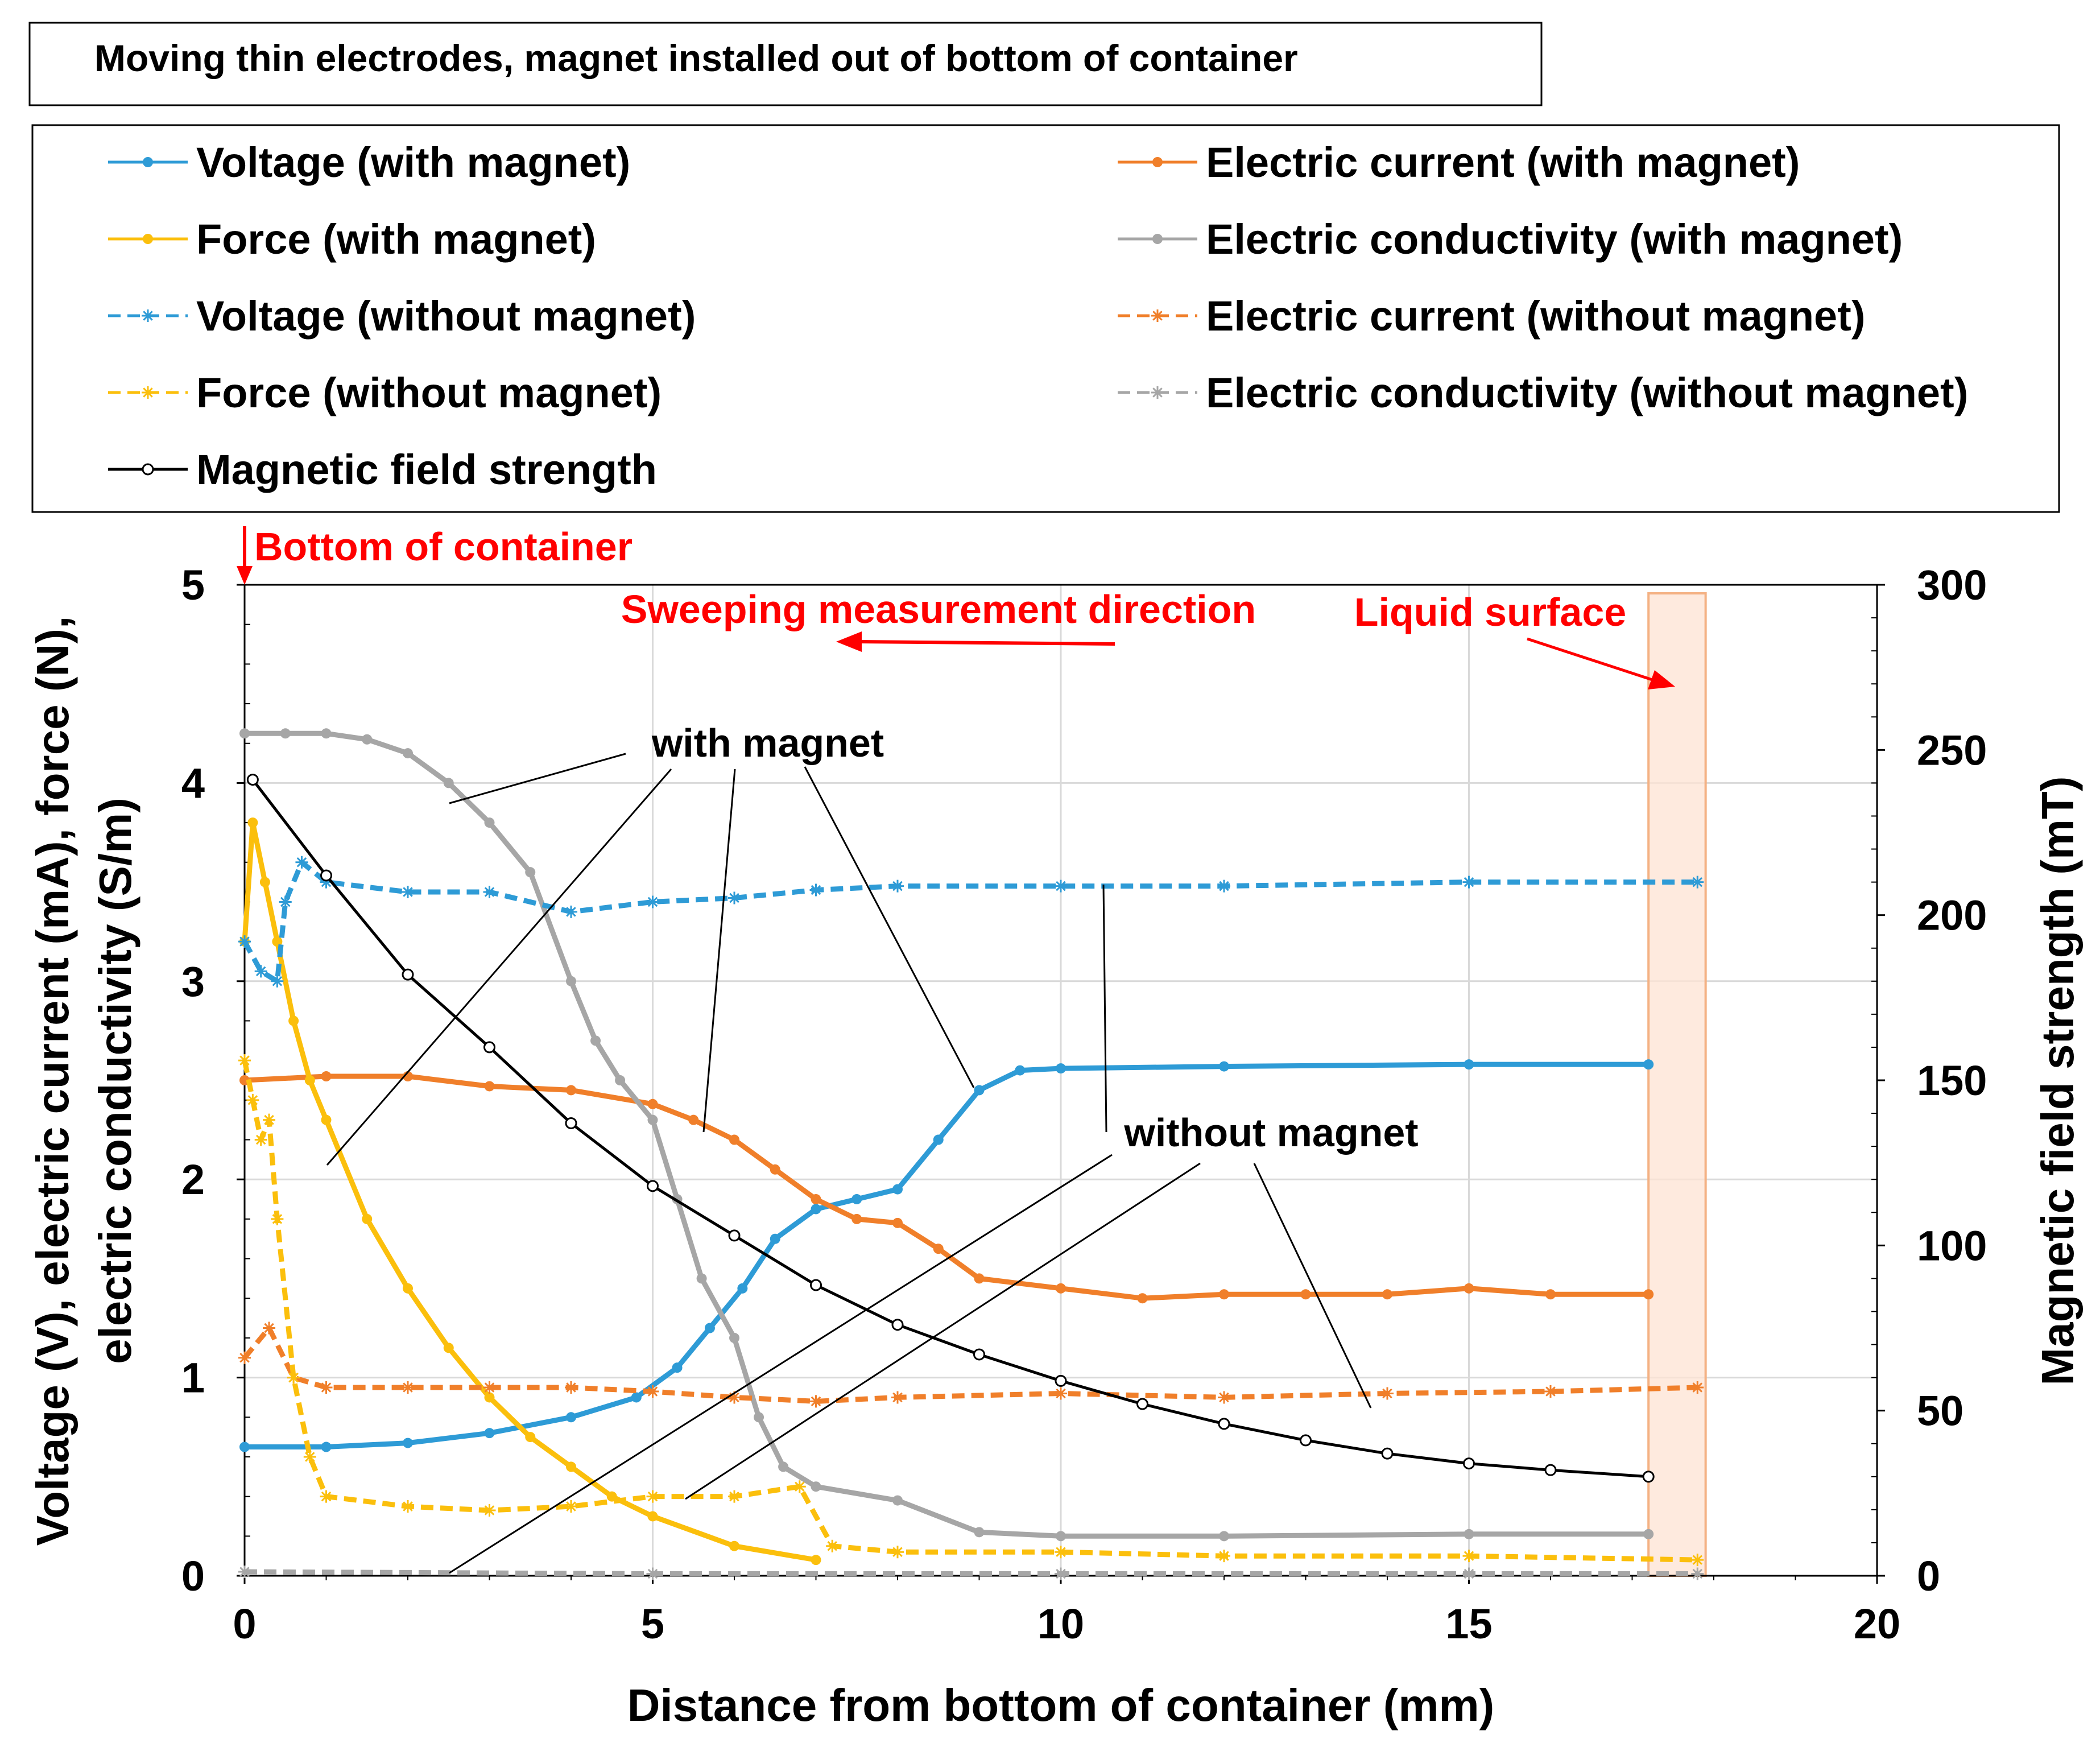  I want to click on legend-label: Force (without magnet), so click(429, 393).